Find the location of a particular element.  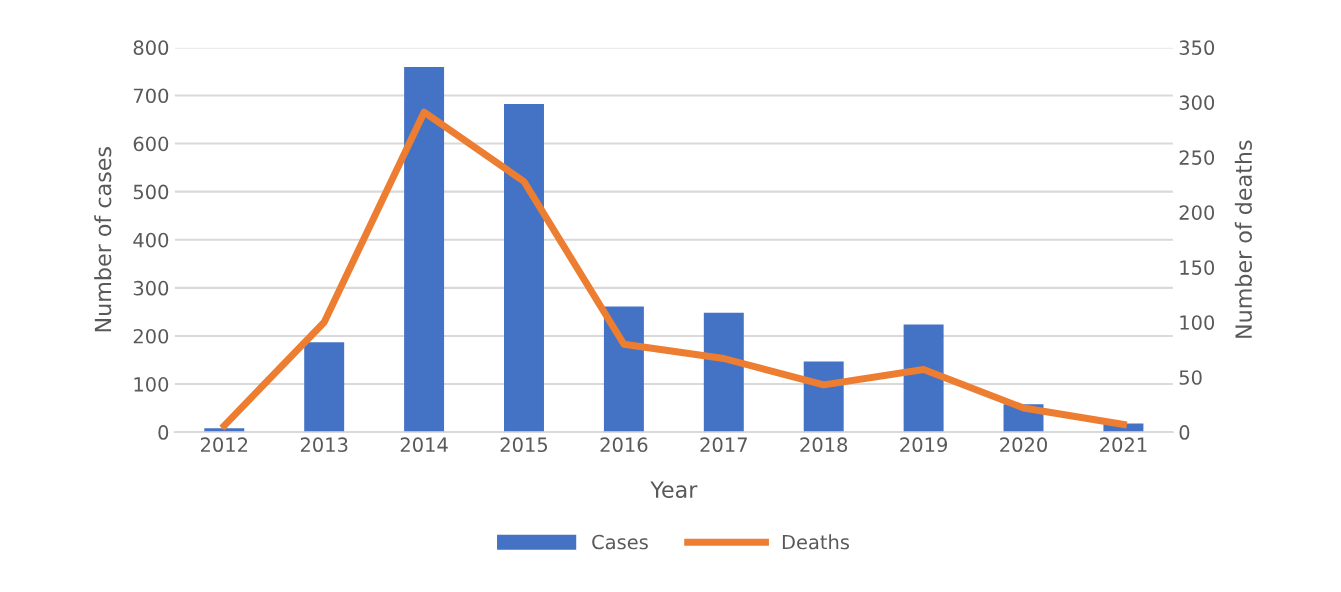

y-tick-label: 0 is located at coordinates (163, 432).